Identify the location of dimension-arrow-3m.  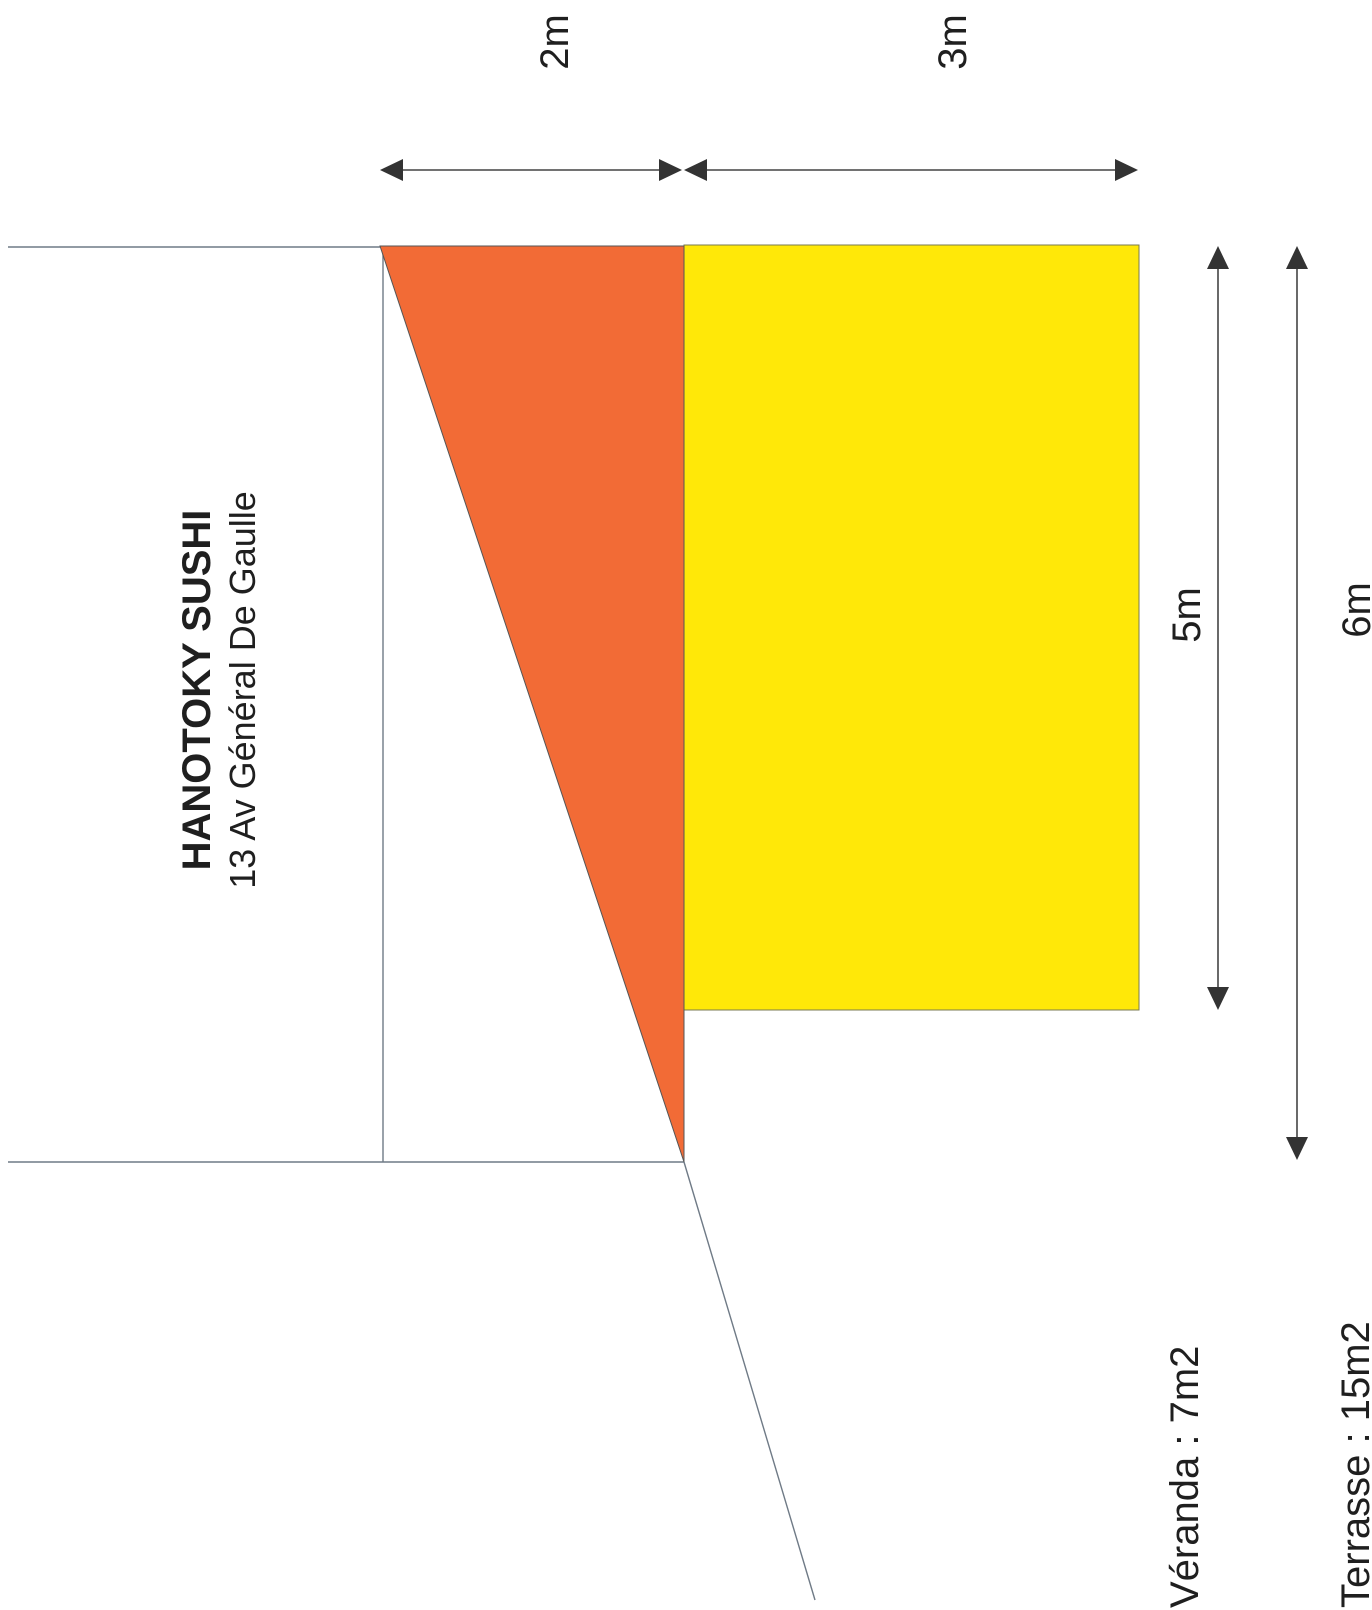
(911, 170).